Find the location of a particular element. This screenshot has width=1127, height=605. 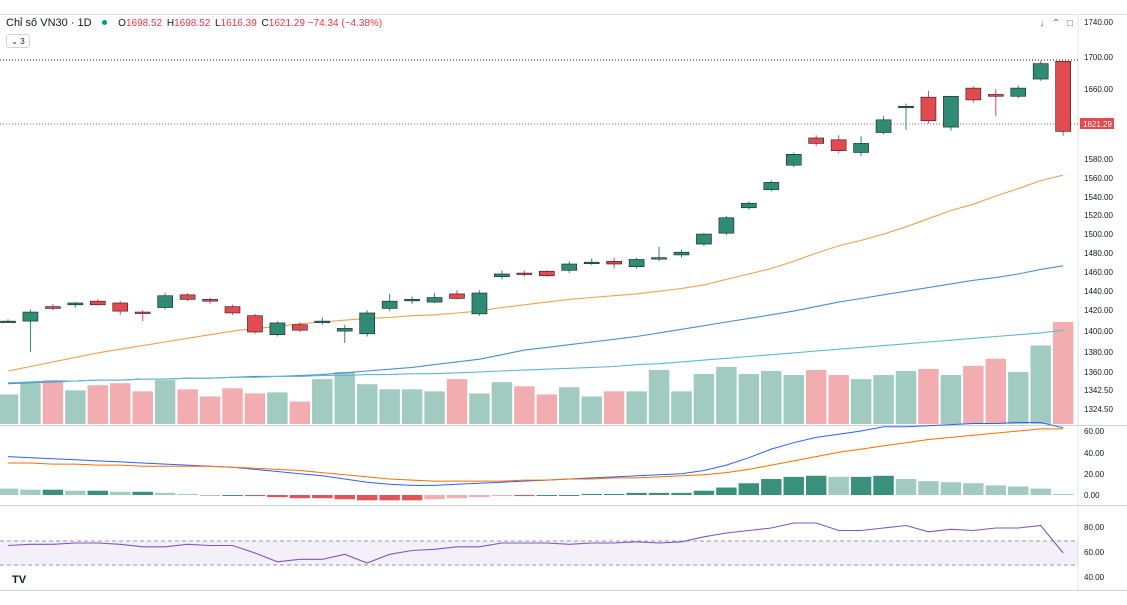

collapse-icon: ⌃ is located at coordinates (1056, 23).